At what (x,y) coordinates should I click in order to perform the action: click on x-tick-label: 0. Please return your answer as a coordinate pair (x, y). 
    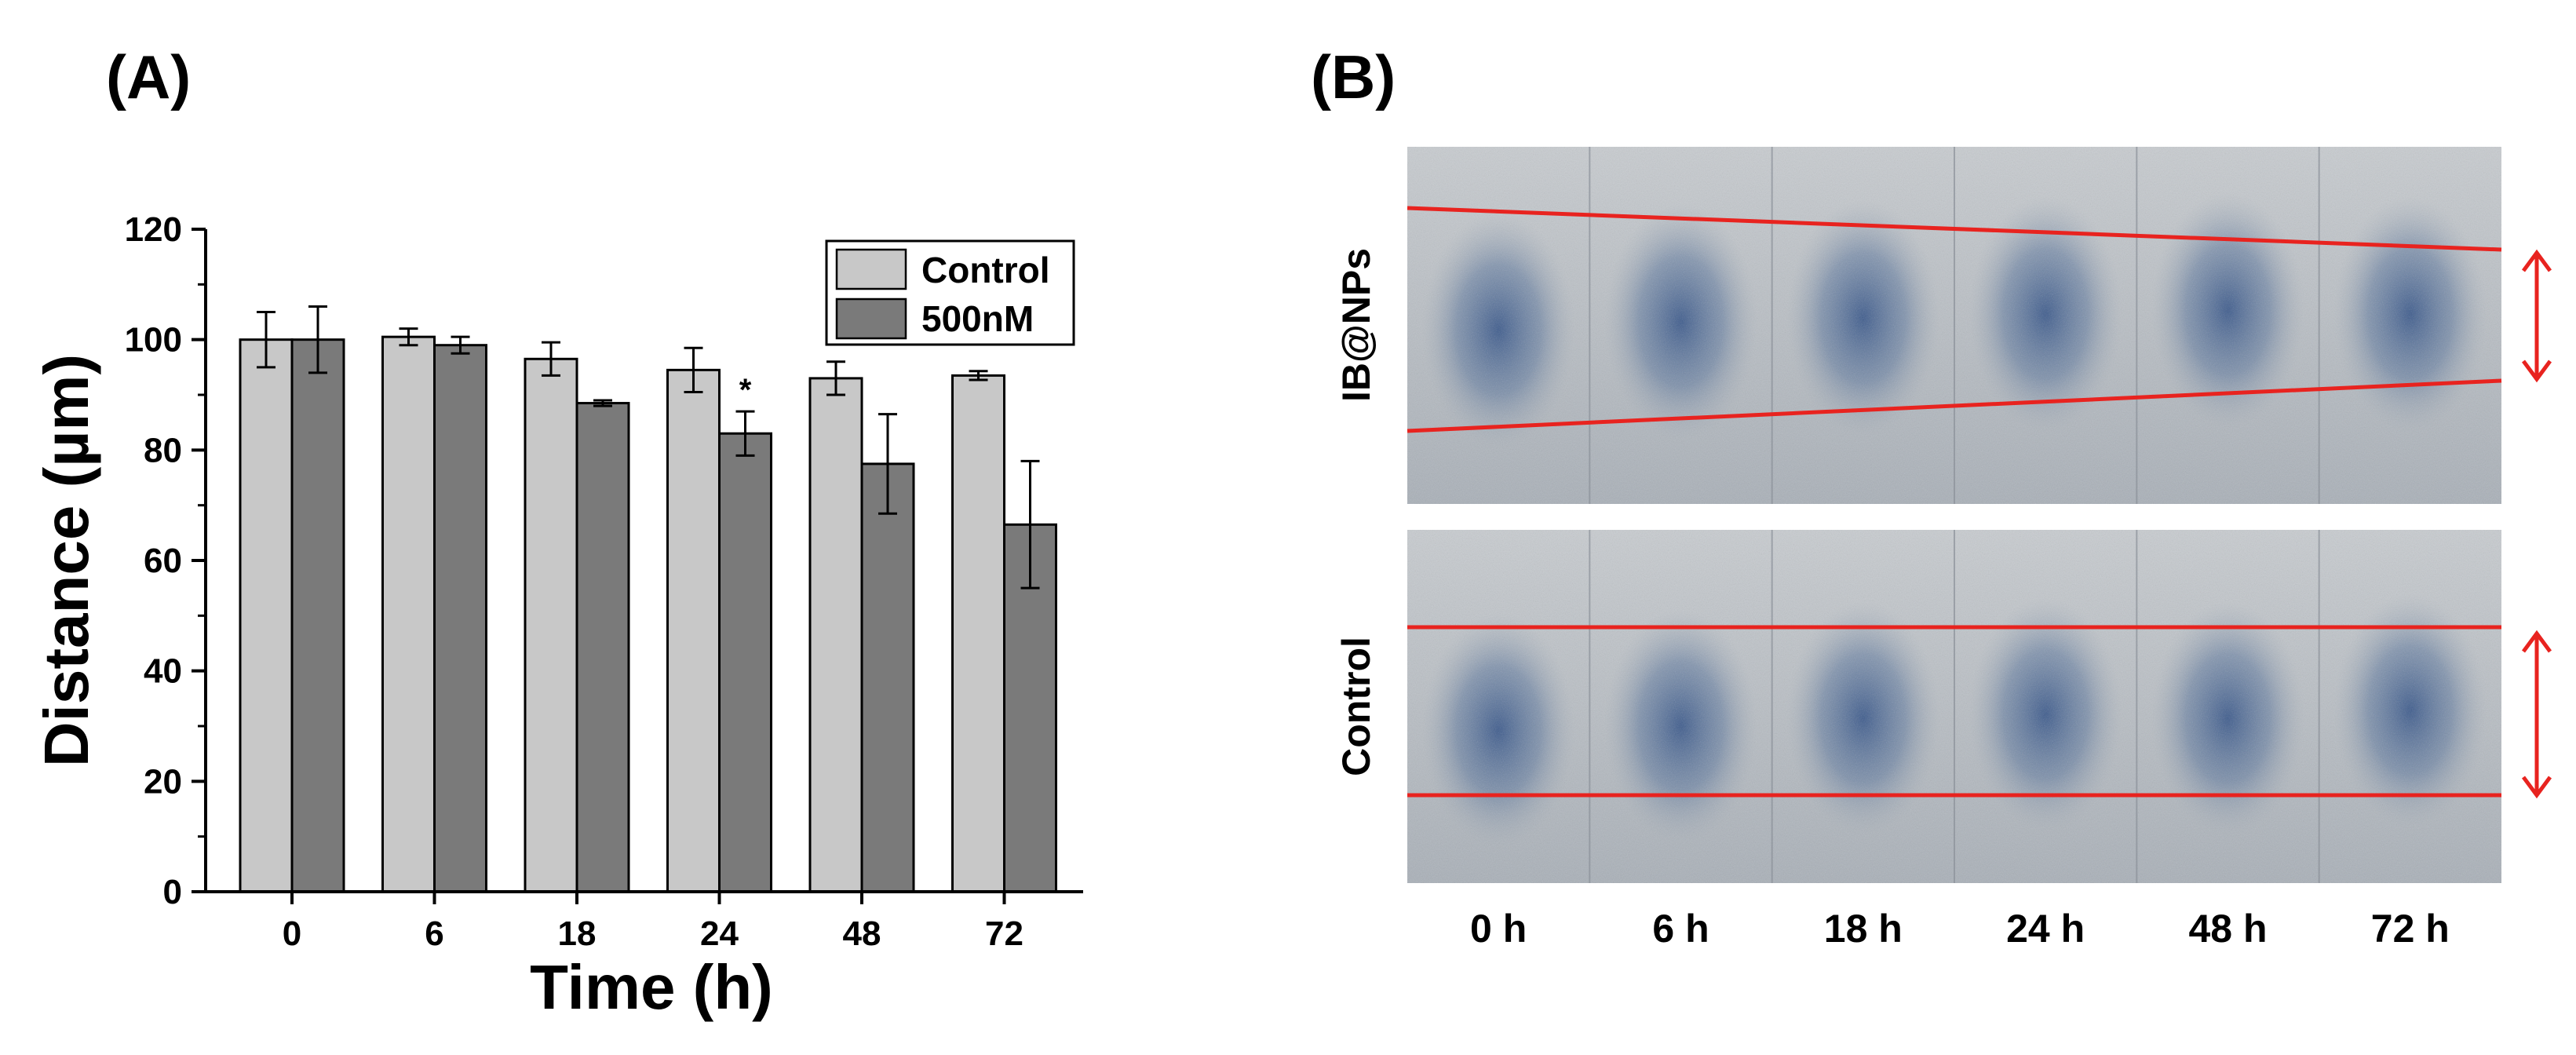
    Looking at the image, I should click on (292, 934).